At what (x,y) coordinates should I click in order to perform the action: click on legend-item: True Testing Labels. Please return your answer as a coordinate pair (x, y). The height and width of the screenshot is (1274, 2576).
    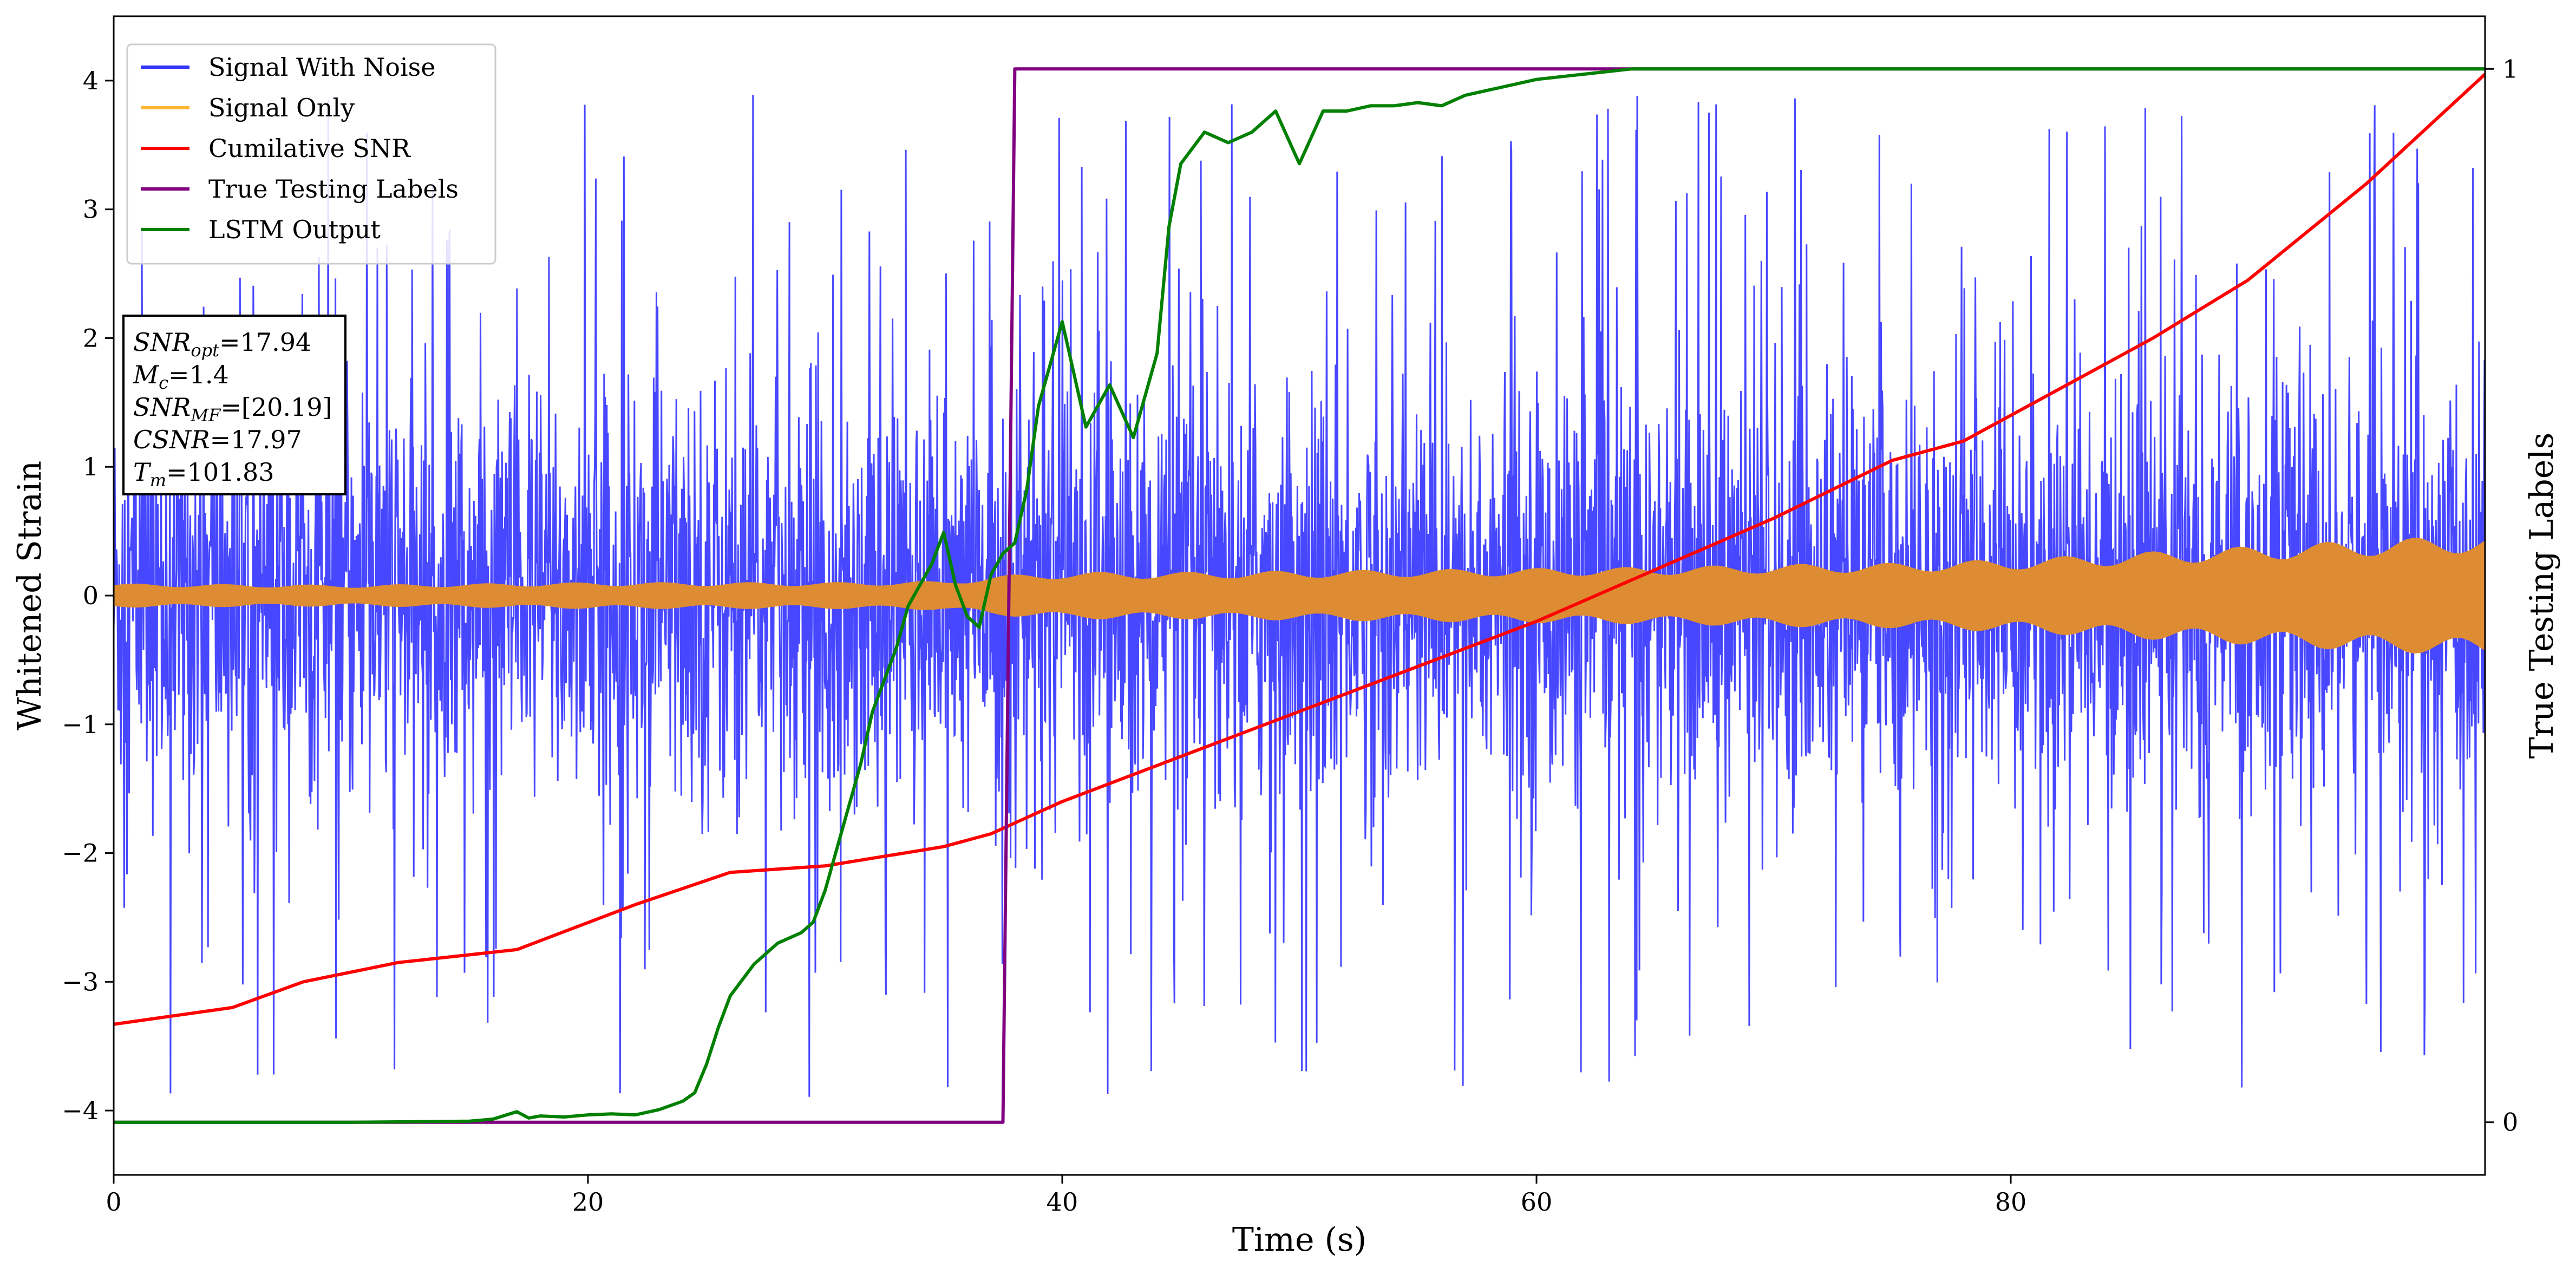
    Looking at the image, I should click on (300, 189).